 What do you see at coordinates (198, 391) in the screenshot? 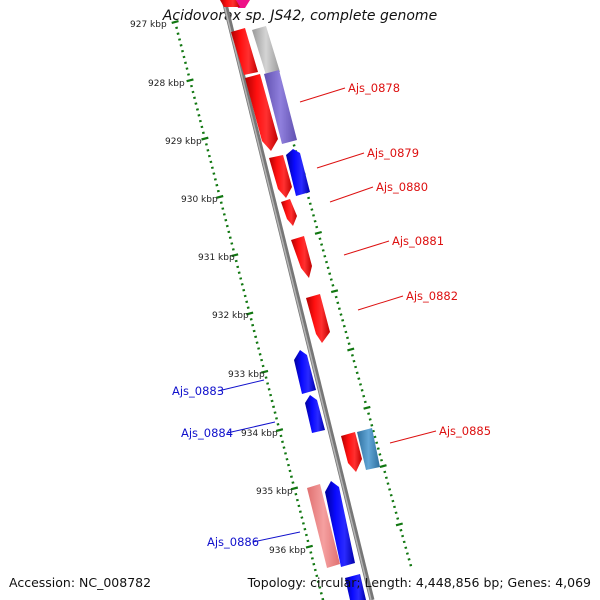
I see `gene-name-ajs0883: Ajs_0883` at bounding box center [198, 391].